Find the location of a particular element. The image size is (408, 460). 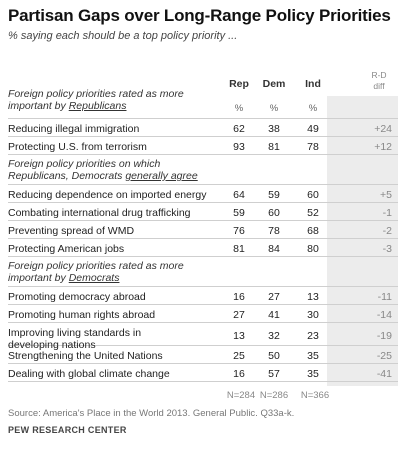

cell-dem: 57 is located at coordinates (274, 374).